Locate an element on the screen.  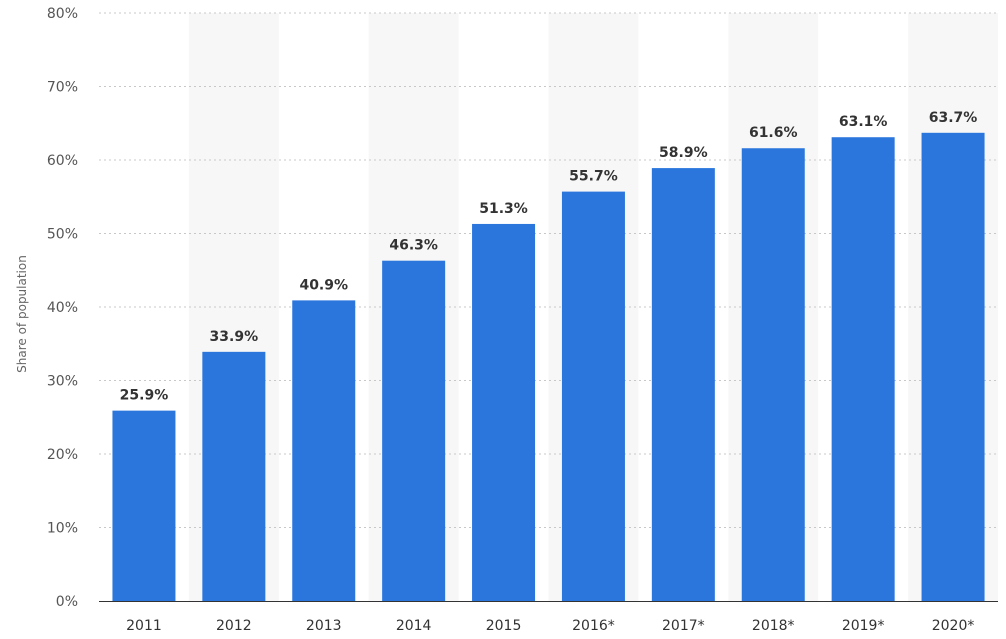
x-tick-label: 2011 is located at coordinates (144, 626).